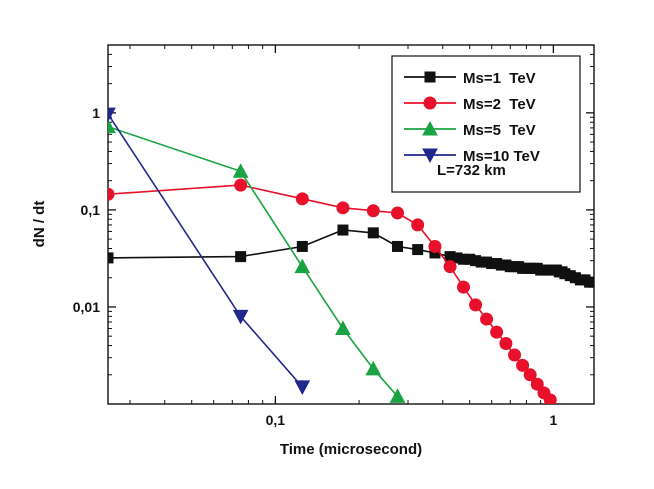 The image size is (654, 489). I want to click on y-axis-title: dN / dt, so click(39, 224).